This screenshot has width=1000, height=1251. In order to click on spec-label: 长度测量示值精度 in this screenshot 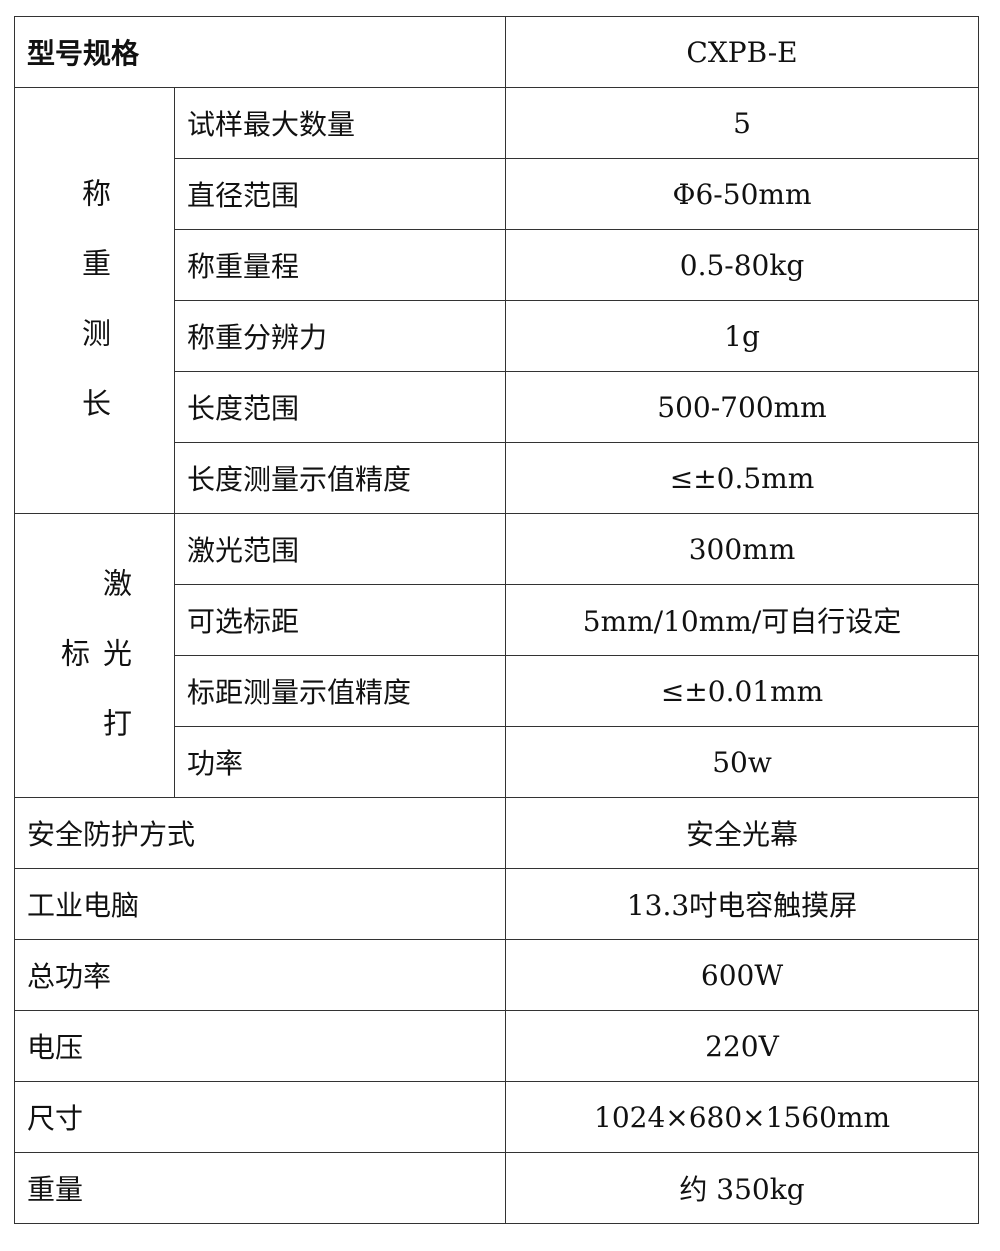, I will do `click(340, 478)`.